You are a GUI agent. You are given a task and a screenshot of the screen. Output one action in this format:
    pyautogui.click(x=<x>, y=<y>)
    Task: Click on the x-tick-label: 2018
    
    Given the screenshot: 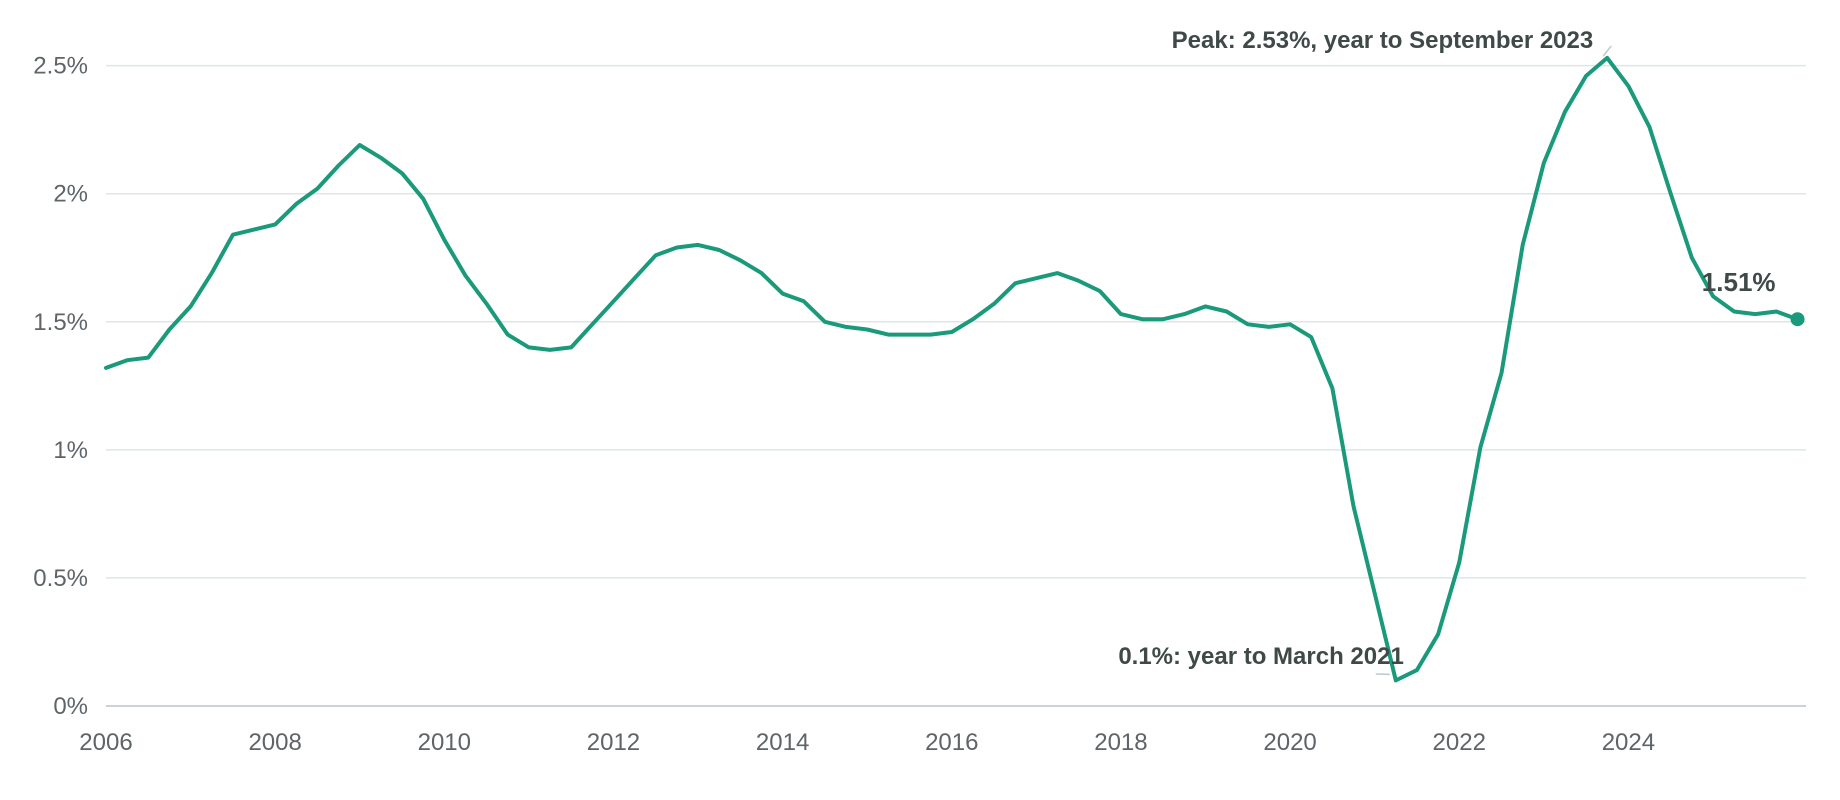 What is the action you would take?
    pyautogui.click(x=1120, y=742)
    